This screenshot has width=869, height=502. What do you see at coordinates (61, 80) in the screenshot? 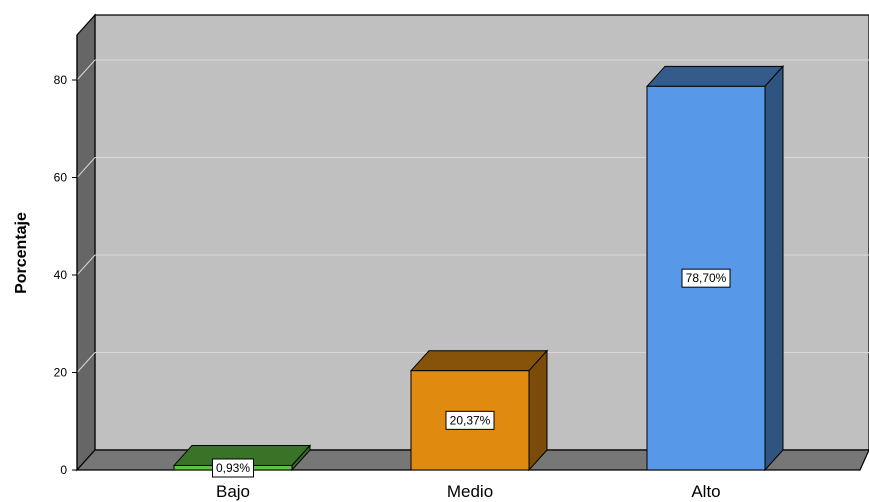
I see `y-tick-label: 80` at bounding box center [61, 80].